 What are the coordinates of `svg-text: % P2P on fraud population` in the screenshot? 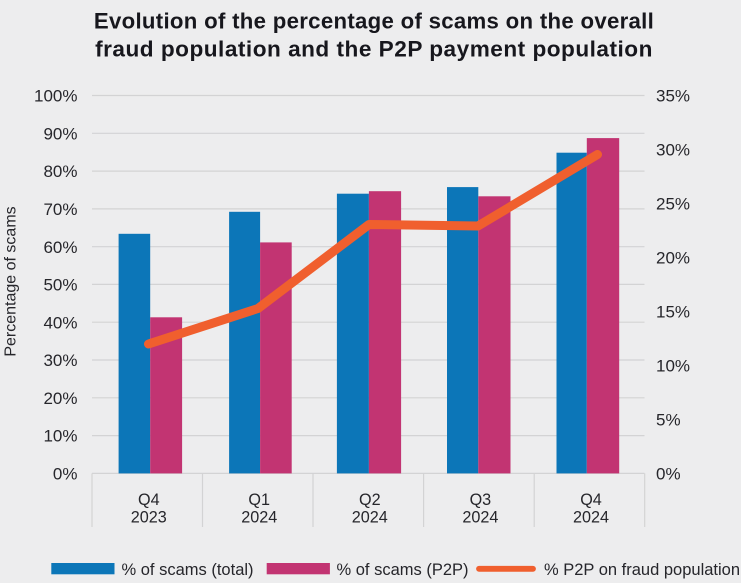 It's located at (642, 570).